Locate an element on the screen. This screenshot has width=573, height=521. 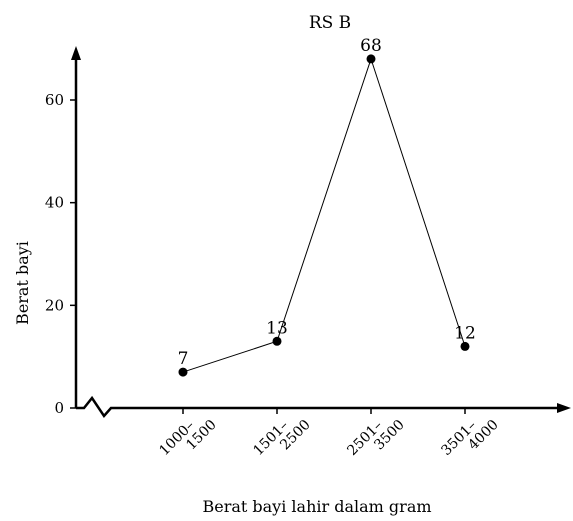
x-axis-label: Berat bayi lahir dalam gram is located at coordinates (316, 506).